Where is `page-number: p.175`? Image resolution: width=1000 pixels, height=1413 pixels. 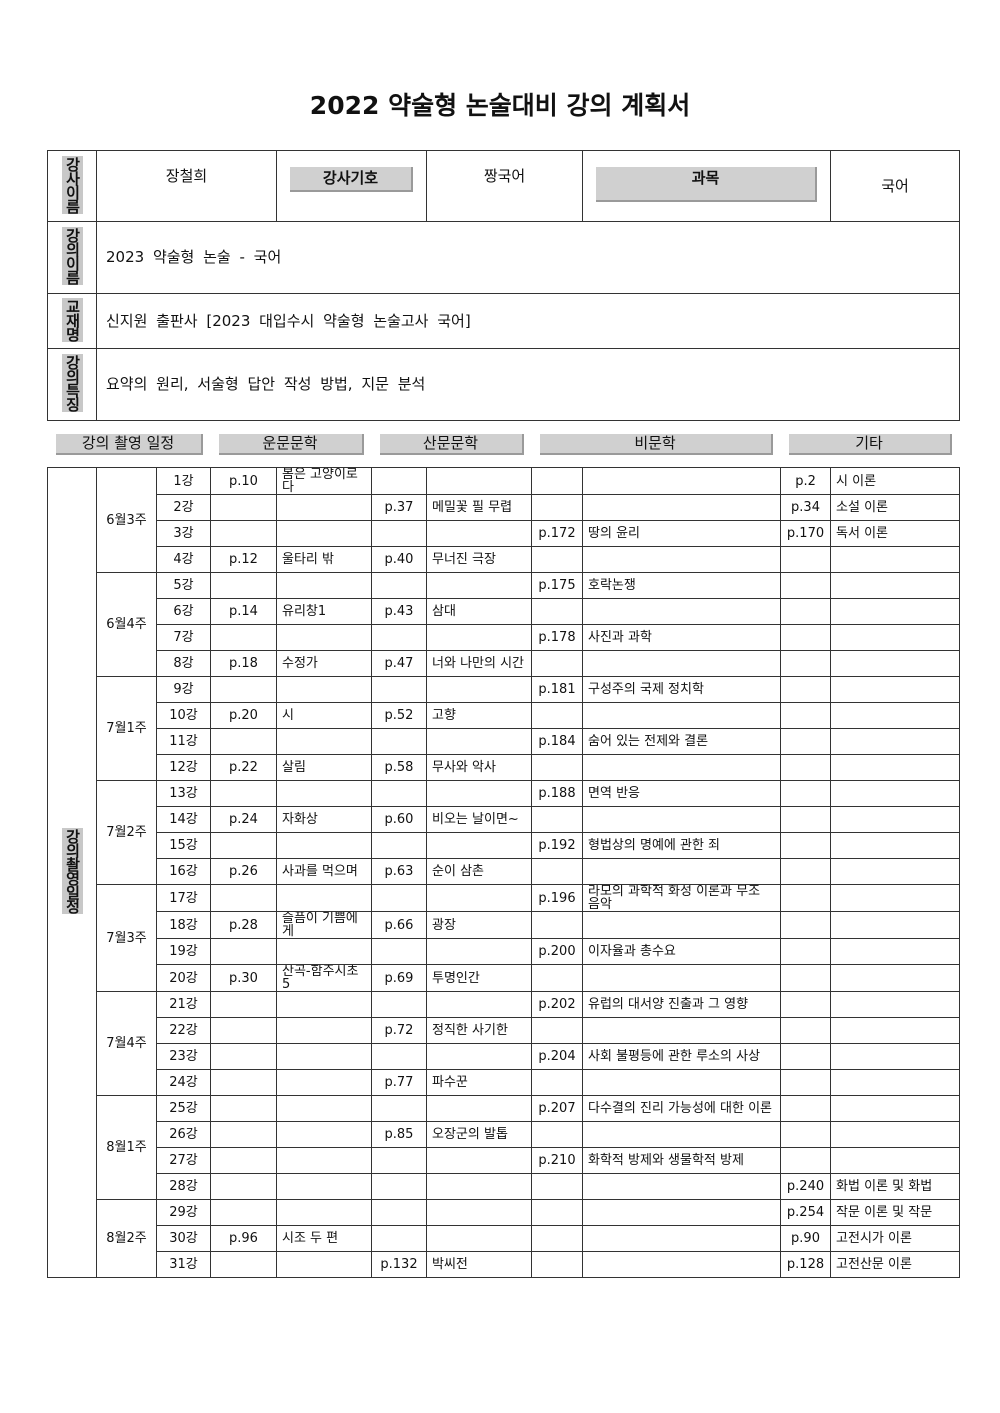
page-number: p.175 is located at coordinates (557, 585).